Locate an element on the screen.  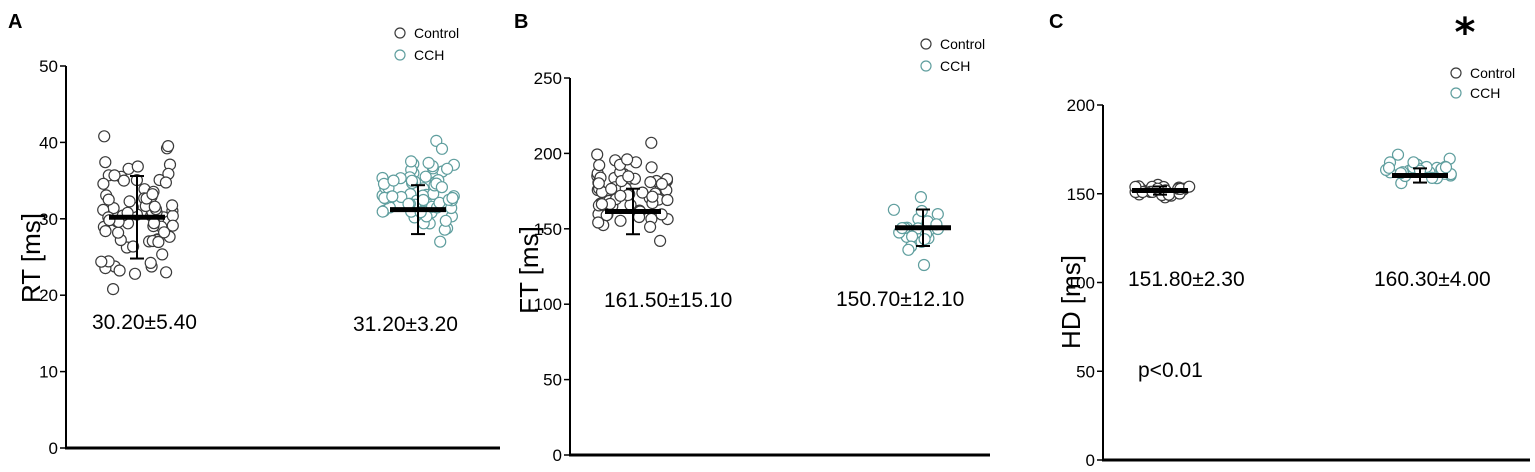
points-control is located at coordinates (632, 191).